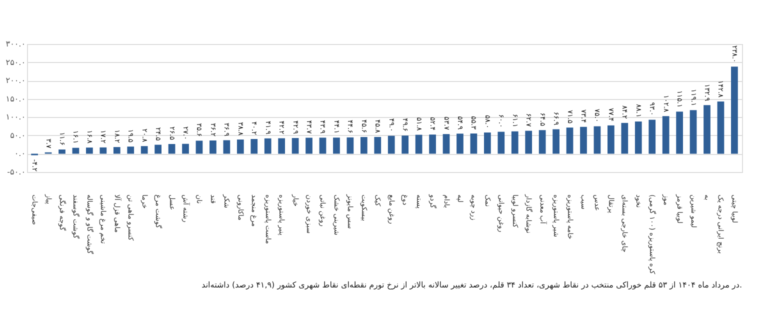  I want to click on y-tick-label: ۳۰۰.۰, so click(16, 44).